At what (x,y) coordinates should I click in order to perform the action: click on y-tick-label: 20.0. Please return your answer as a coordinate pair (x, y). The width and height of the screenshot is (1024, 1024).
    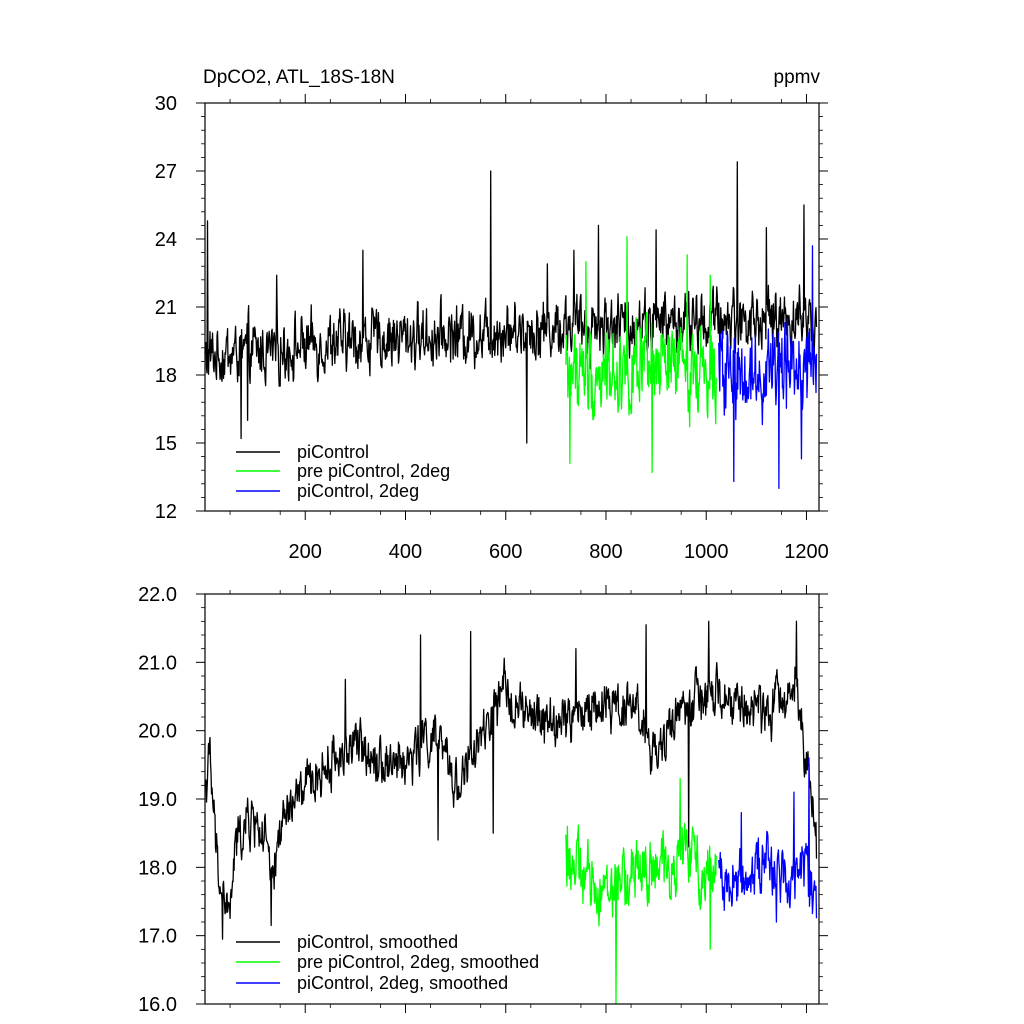
    Looking at the image, I should click on (157, 732).